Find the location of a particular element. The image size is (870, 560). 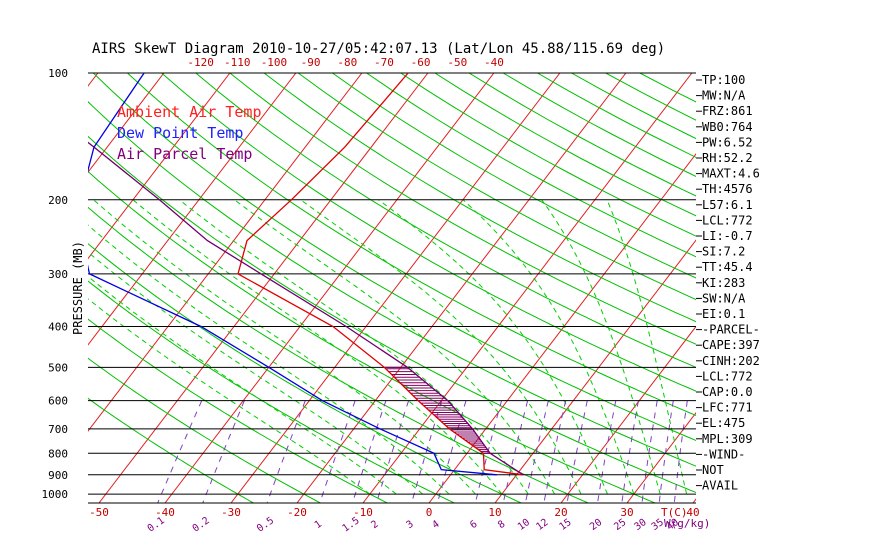

mixing-ratio-tick-label: 3 is located at coordinates (410, 525).